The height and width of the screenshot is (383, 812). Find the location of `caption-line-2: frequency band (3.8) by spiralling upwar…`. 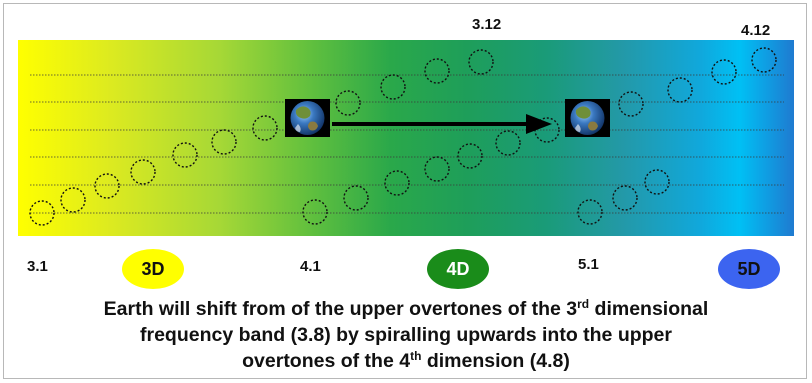

caption-line-2: frequency band (3.8) by spiralling upwar… is located at coordinates (406, 335).